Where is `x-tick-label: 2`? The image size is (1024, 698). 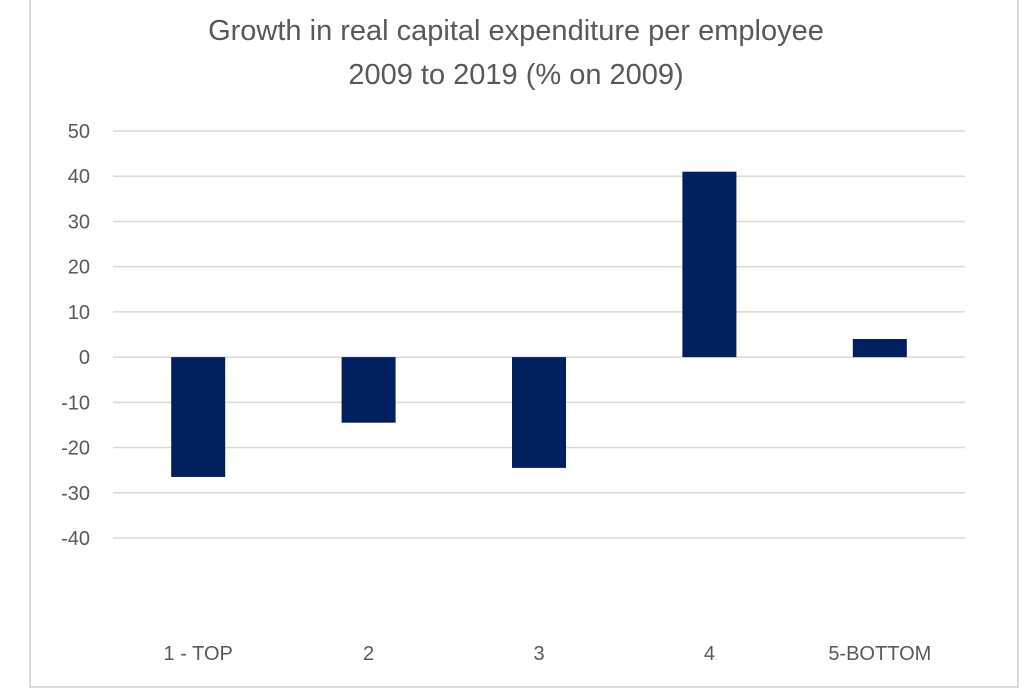 x-tick-label: 2 is located at coordinates (368, 654).